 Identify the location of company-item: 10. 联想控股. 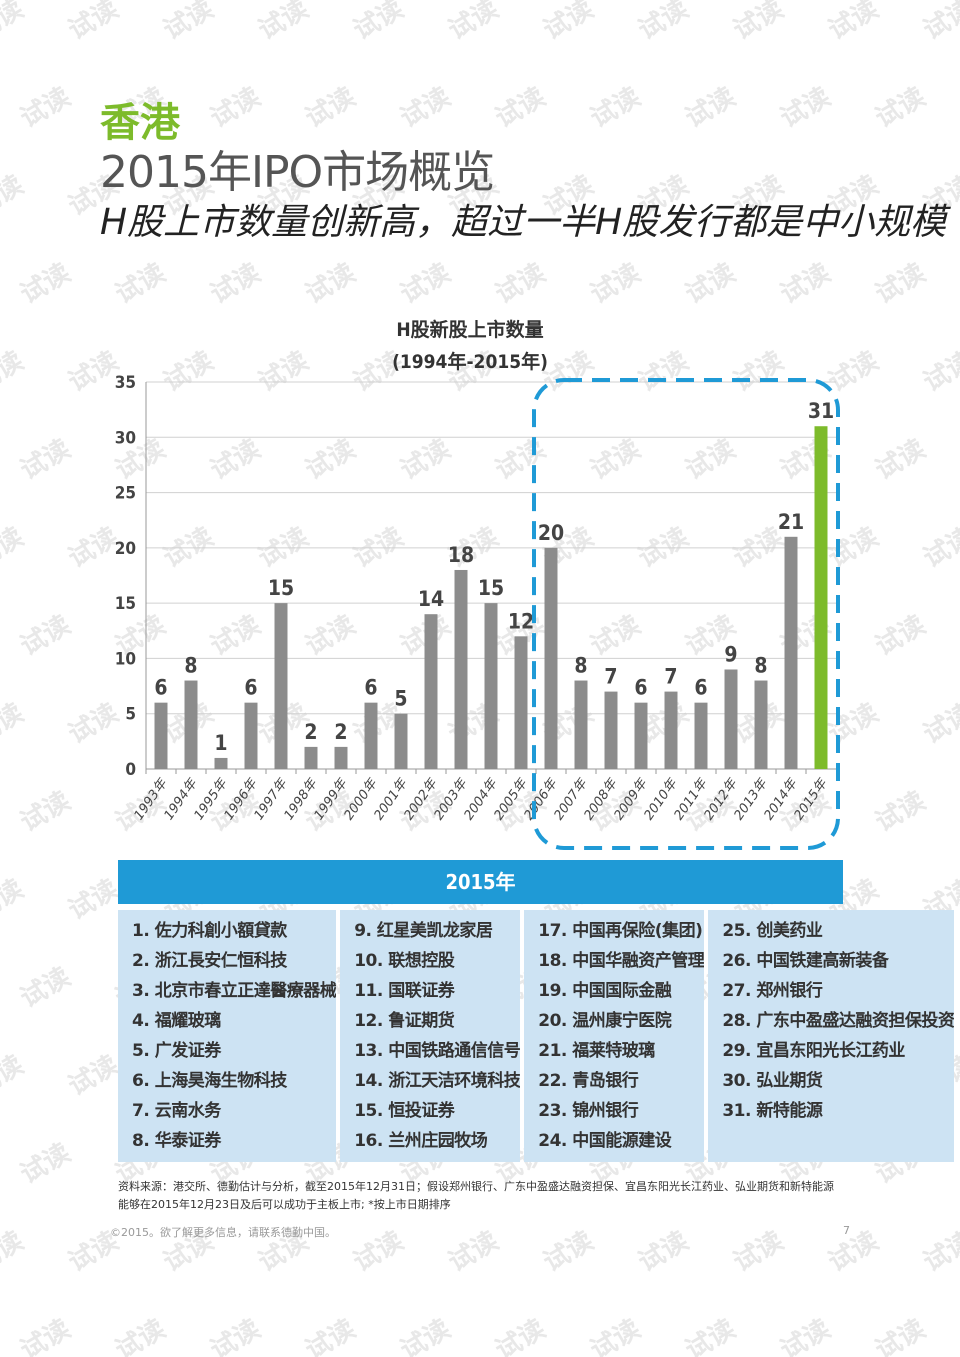
(404, 961).